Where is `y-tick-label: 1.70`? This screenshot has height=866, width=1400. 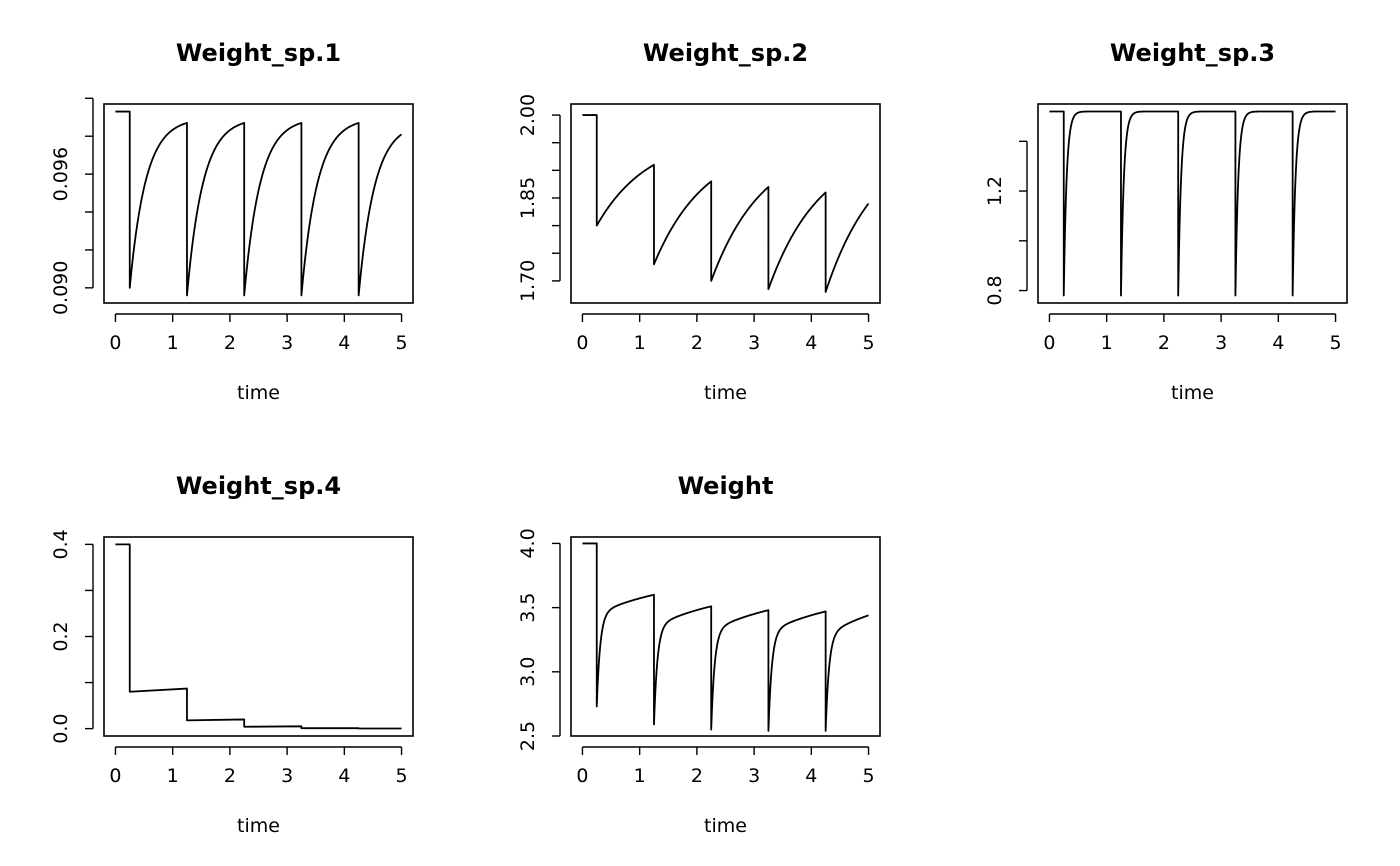
y-tick-label: 1.70 is located at coordinates (528, 281).